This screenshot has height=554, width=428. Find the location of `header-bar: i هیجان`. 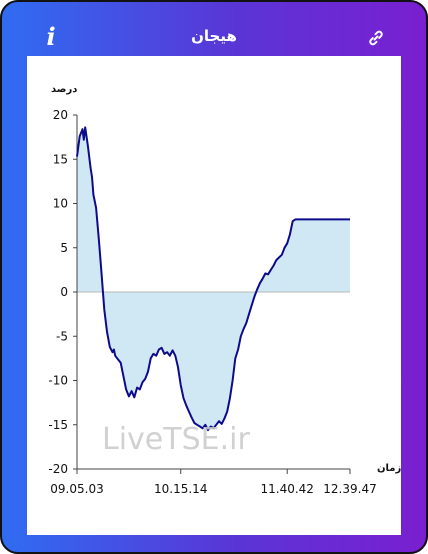

header-bar: i هیجان is located at coordinates (214, 28).